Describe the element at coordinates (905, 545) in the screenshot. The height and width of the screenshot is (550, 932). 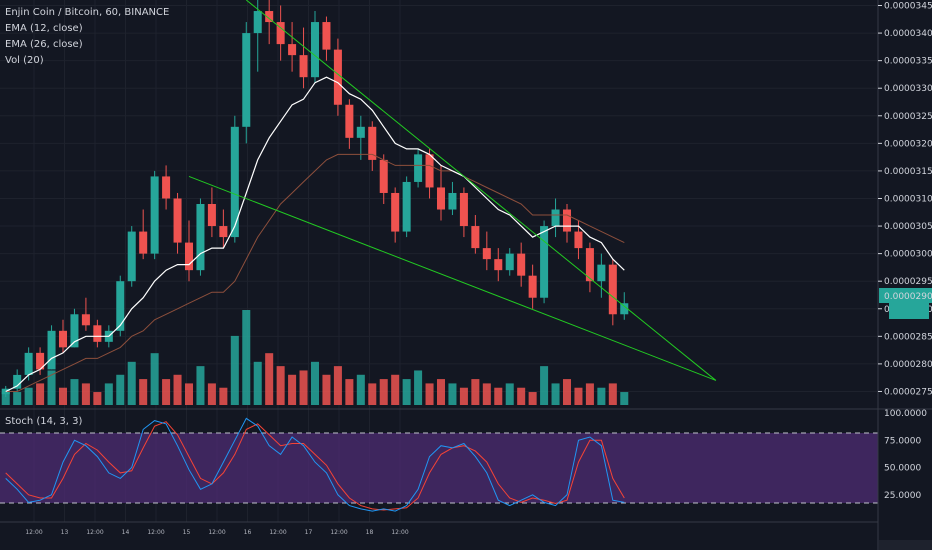
I see `price-corner` at that location.